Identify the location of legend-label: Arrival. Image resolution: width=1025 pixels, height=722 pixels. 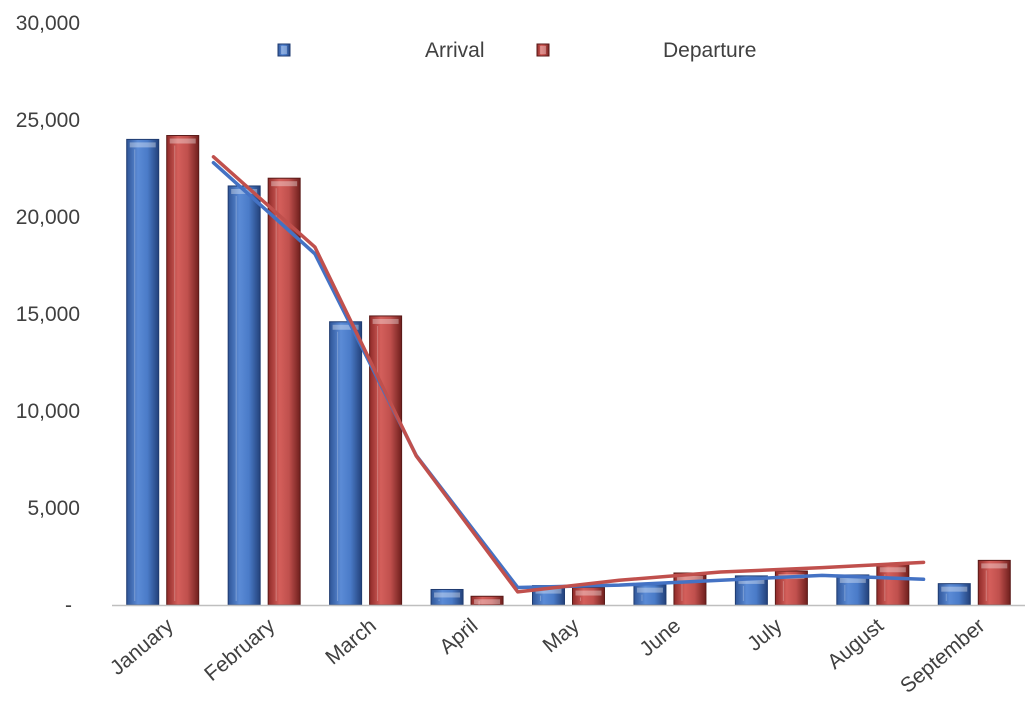
(455, 50).